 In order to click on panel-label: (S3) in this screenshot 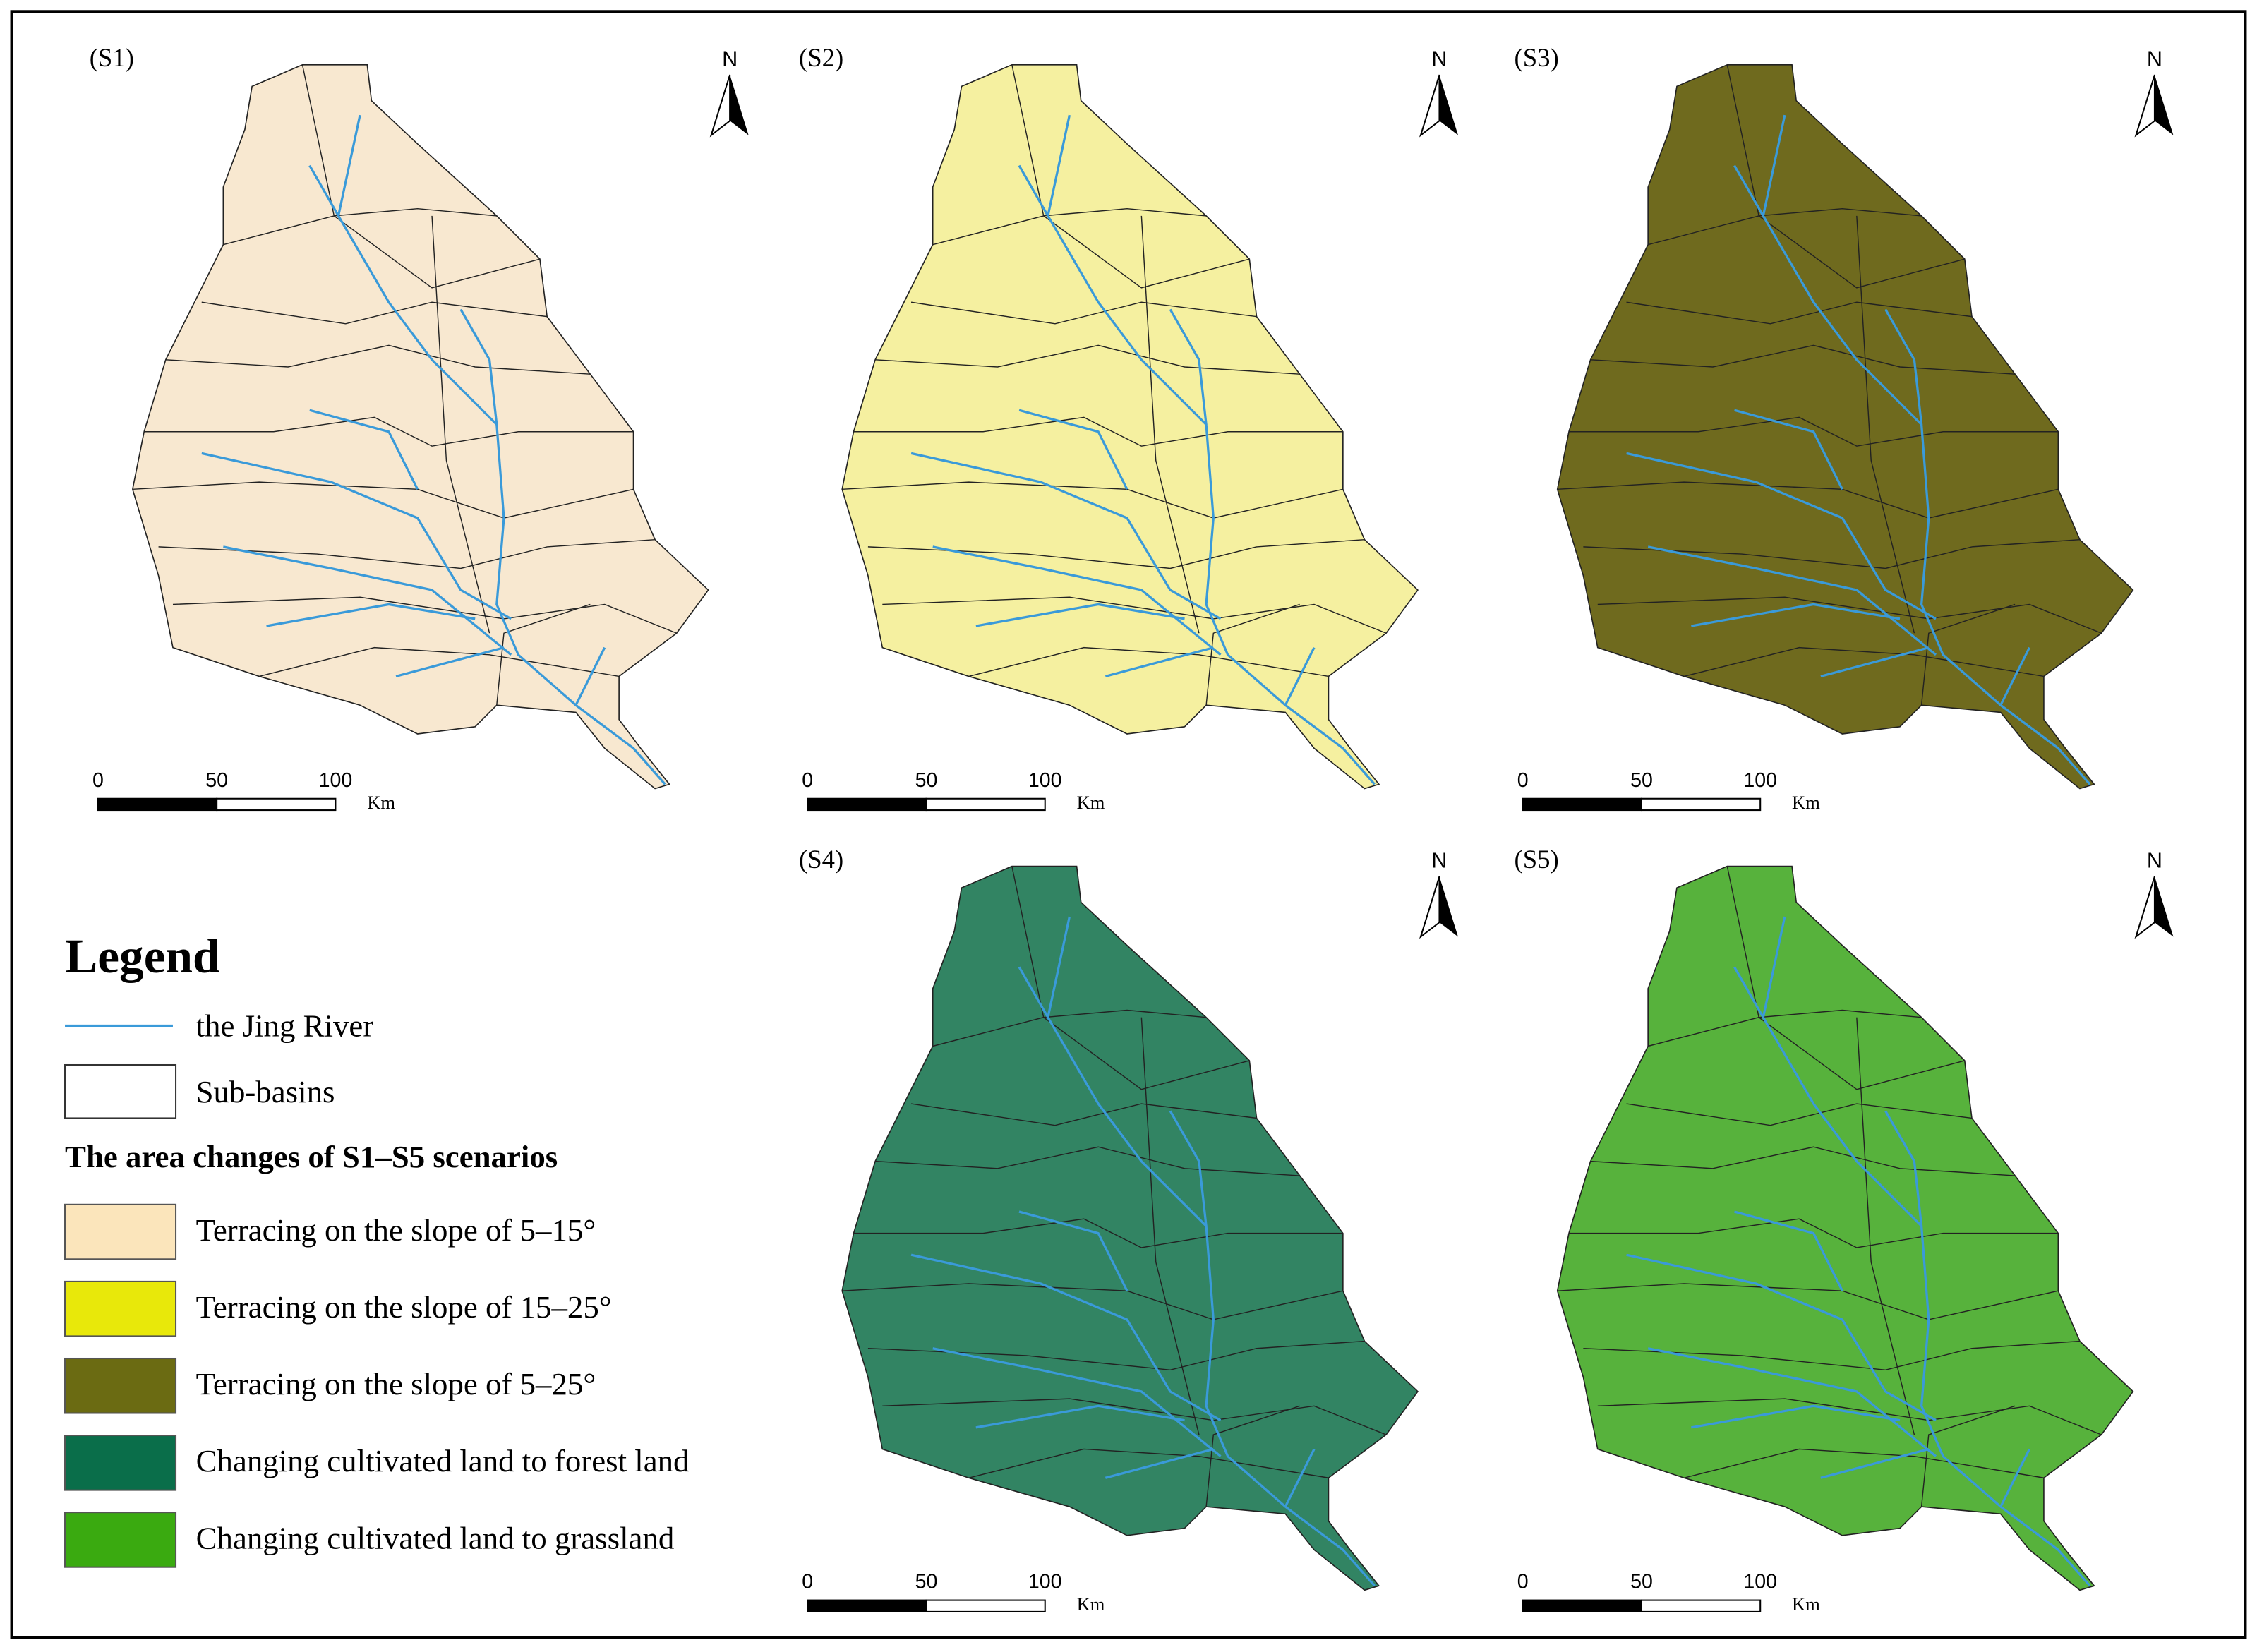, I will do `click(1537, 57)`.